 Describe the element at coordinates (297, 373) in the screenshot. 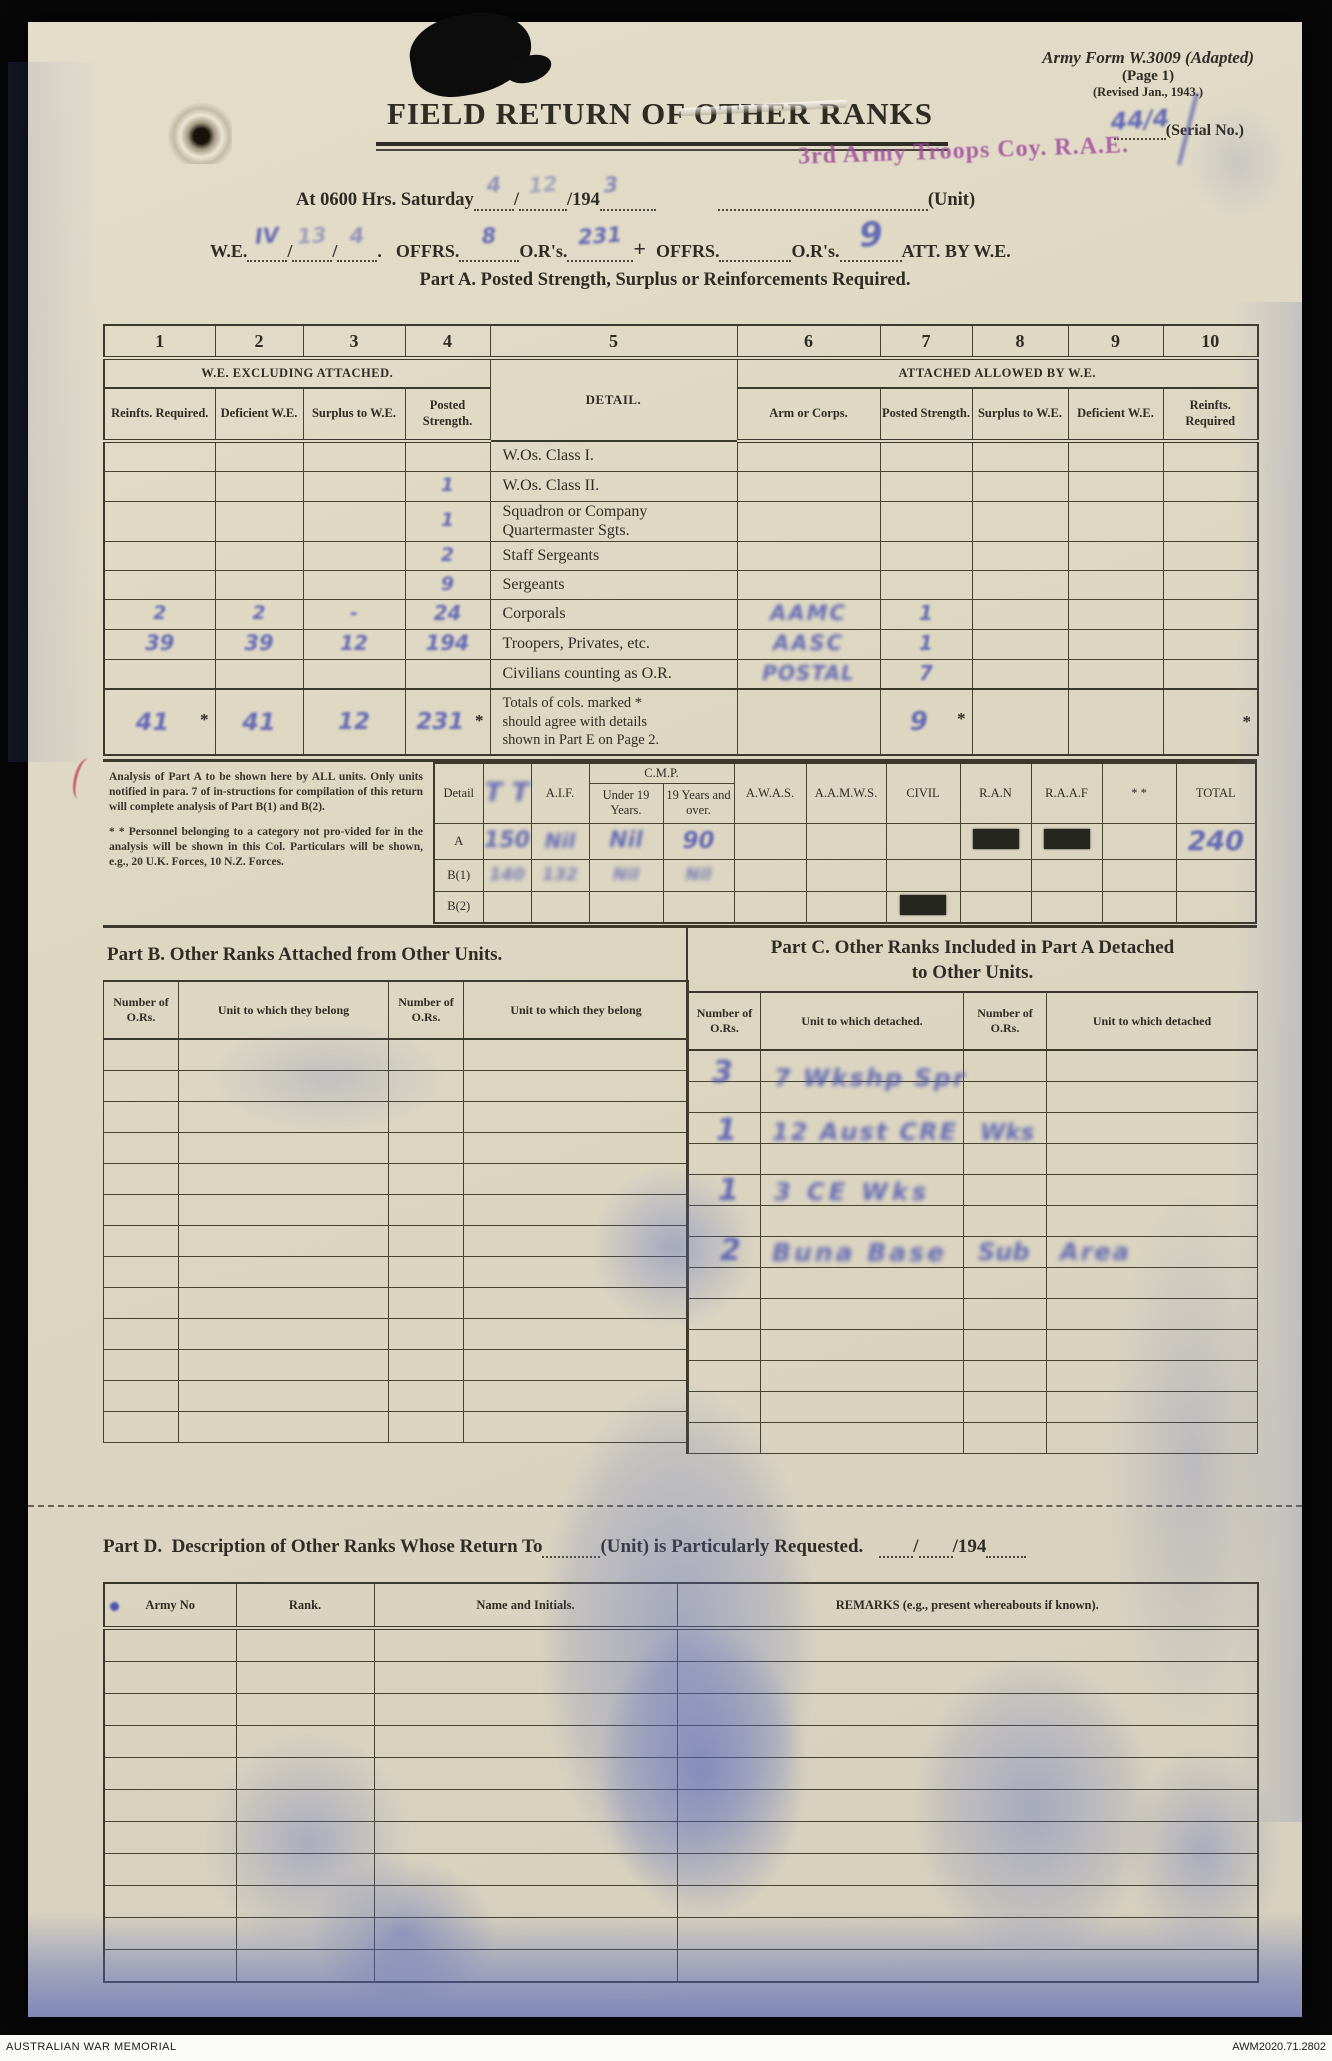

I see `group-left: W.E. EXCLUDING ATTACHED.` at that location.